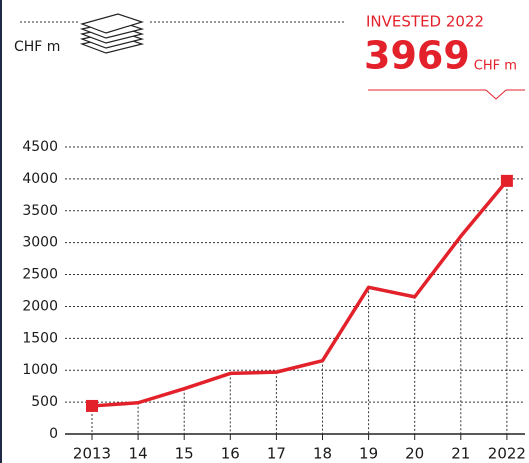 The height and width of the screenshot is (463, 529). What do you see at coordinates (40, 306) in the screenshot?
I see `y-tick-label: 2000` at bounding box center [40, 306].